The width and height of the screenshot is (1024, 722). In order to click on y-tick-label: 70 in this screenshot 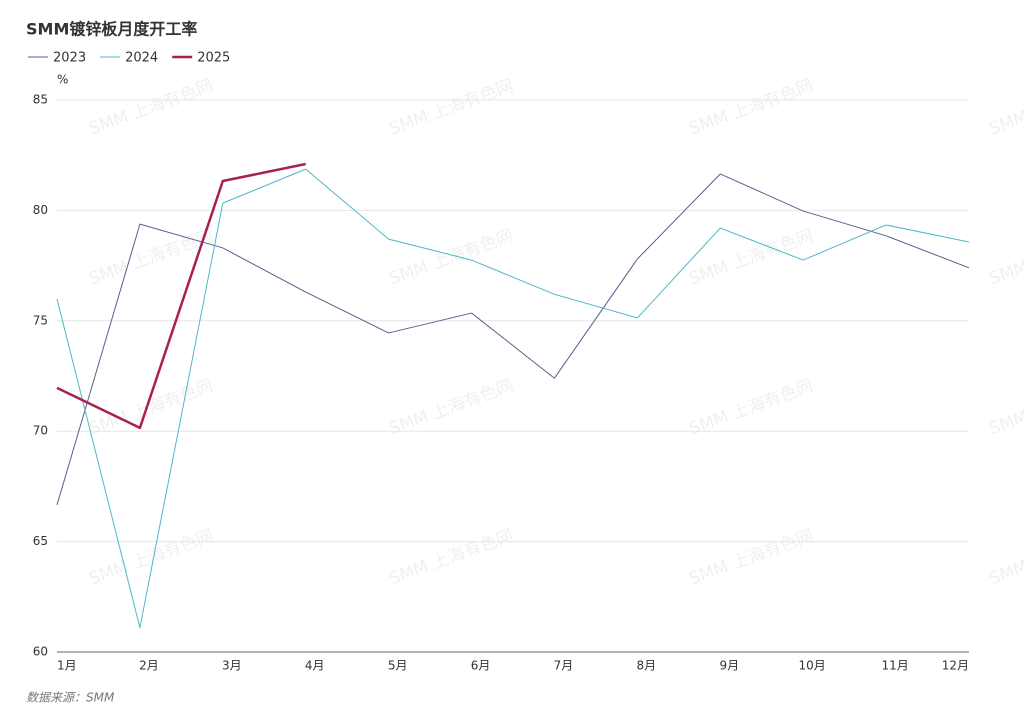, I will do `click(40, 431)`.